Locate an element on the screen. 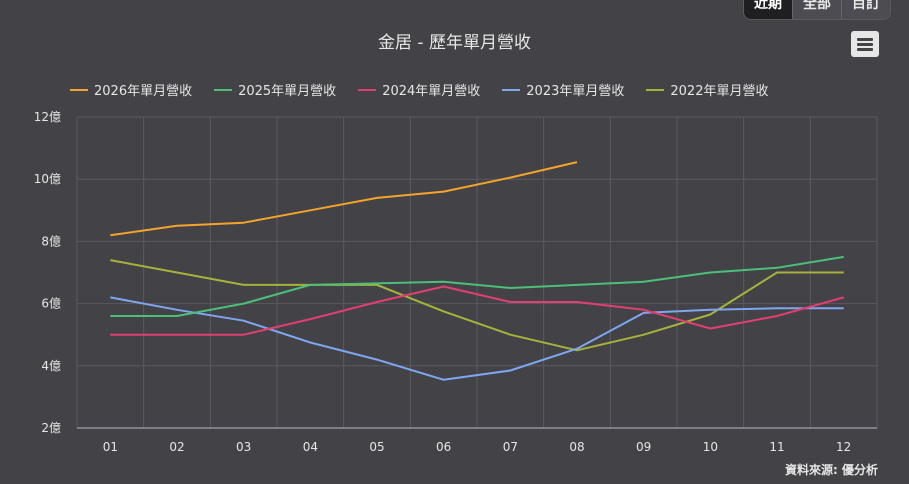 The image size is (909, 484). y-tick-label: 4億 is located at coordinates (51, 366).